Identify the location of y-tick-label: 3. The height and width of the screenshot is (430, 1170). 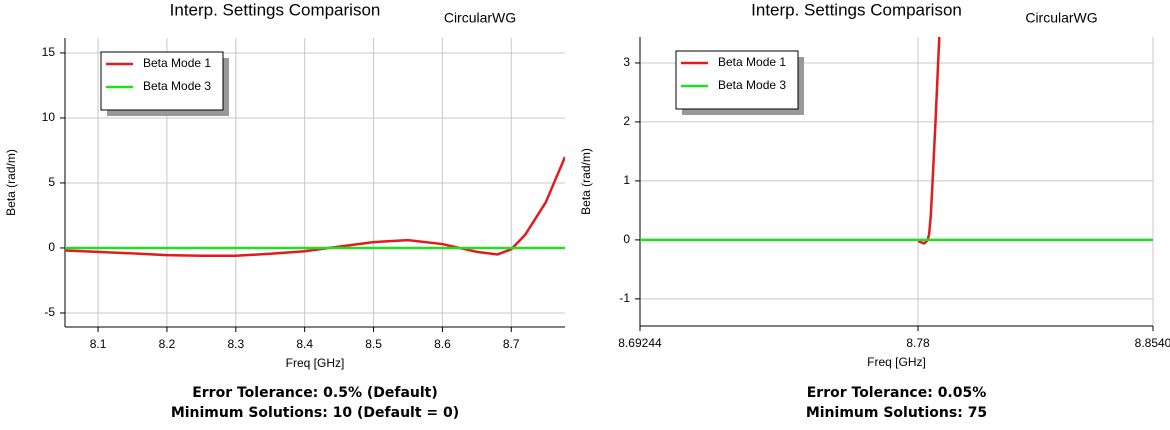
(626, 62).